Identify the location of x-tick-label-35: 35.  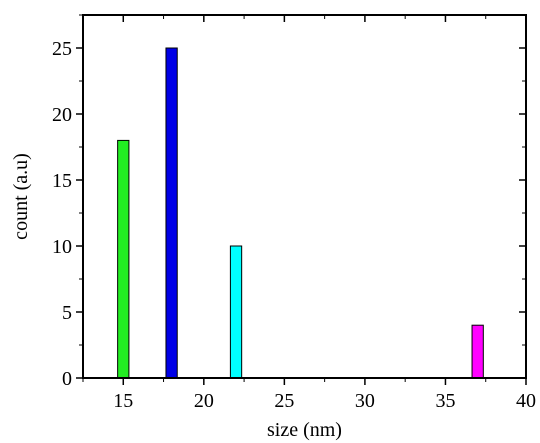
(445, 401).